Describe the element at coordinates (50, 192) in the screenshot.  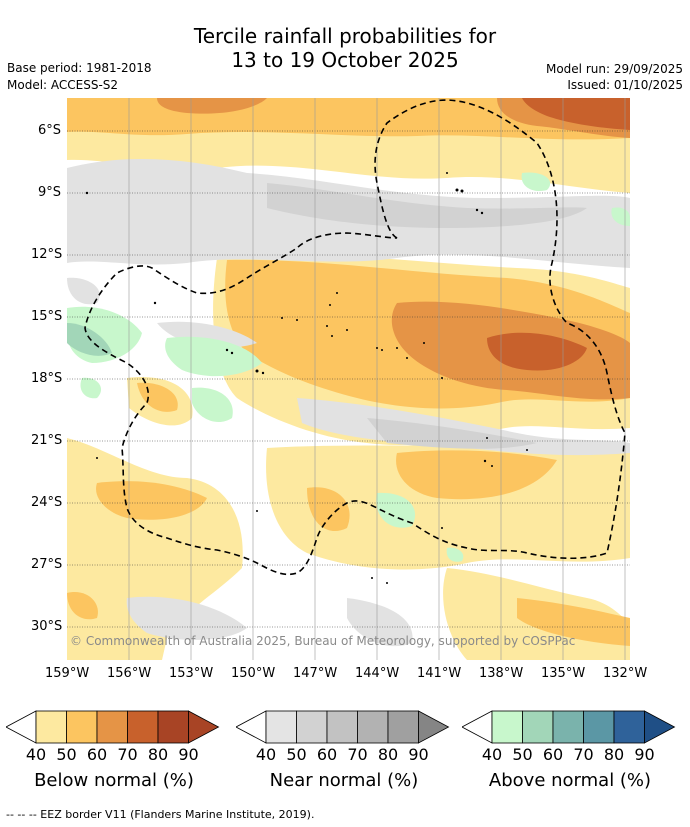
I see `lat-label-9s: 9°S` at that location.